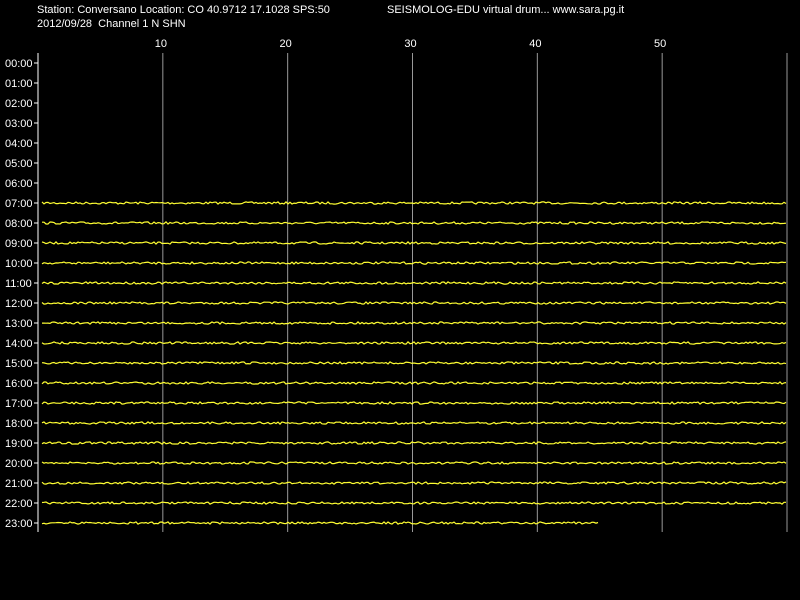 The width and height of the screenshot is (800, 600). Describe the element at coordinates (19, 144) in the screenshot. I see `hour-label: 04:00` at that location.